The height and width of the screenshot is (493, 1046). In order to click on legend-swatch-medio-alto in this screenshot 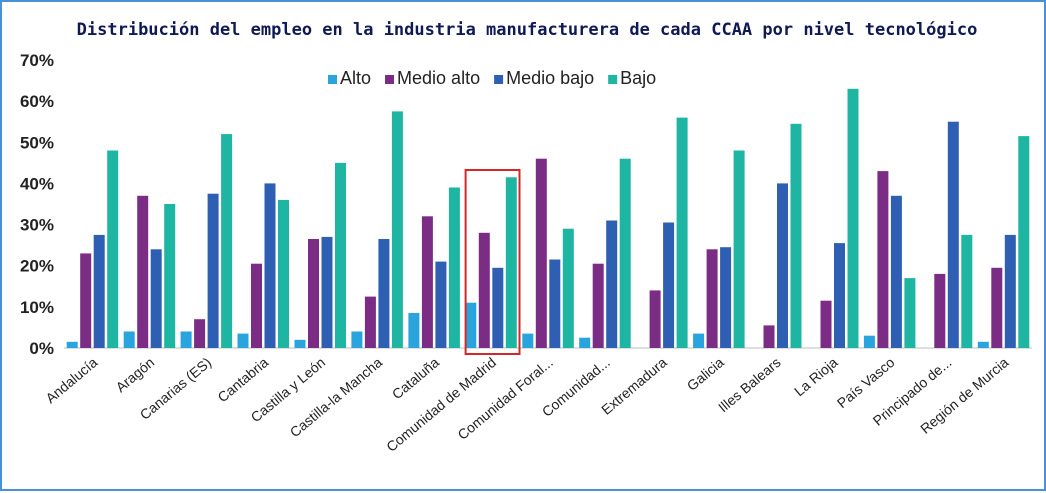, I will do `click(390, 79)`.